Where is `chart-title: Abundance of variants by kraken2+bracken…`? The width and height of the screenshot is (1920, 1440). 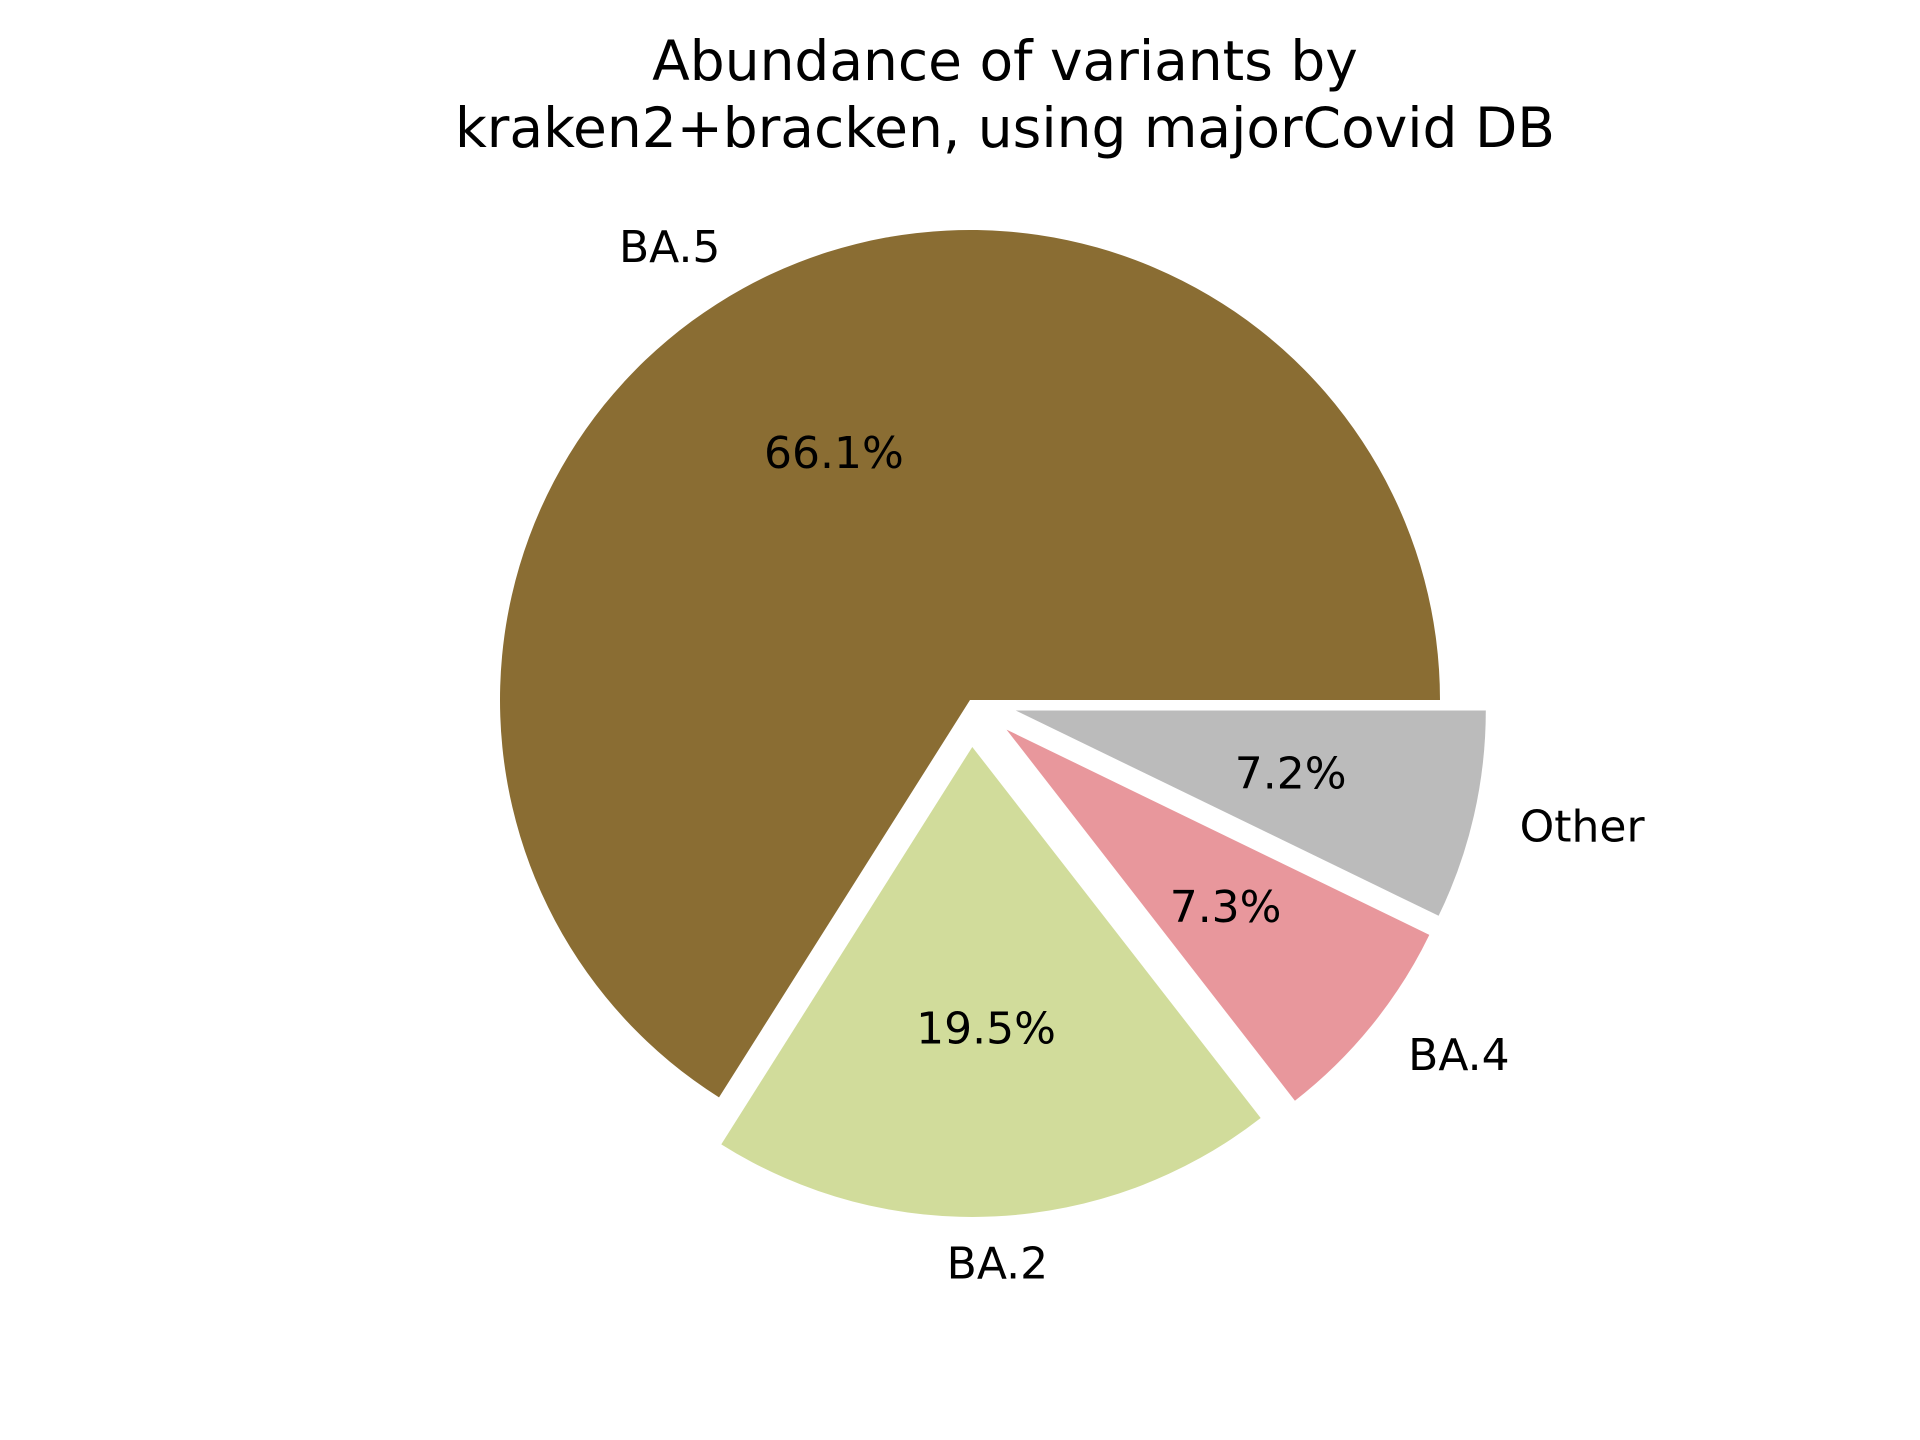
chart-title: Abundance of variants by kraken2+bracken… is located at coordinates (1005, 94).